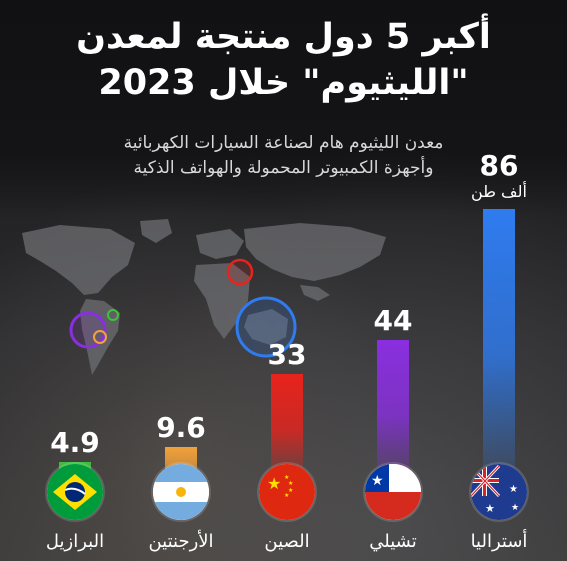 This screenshot has width=567, height=561. Describe the element at coordinates (499, 165) in the screenshot. I see `value-label-australia: 86` at that location.